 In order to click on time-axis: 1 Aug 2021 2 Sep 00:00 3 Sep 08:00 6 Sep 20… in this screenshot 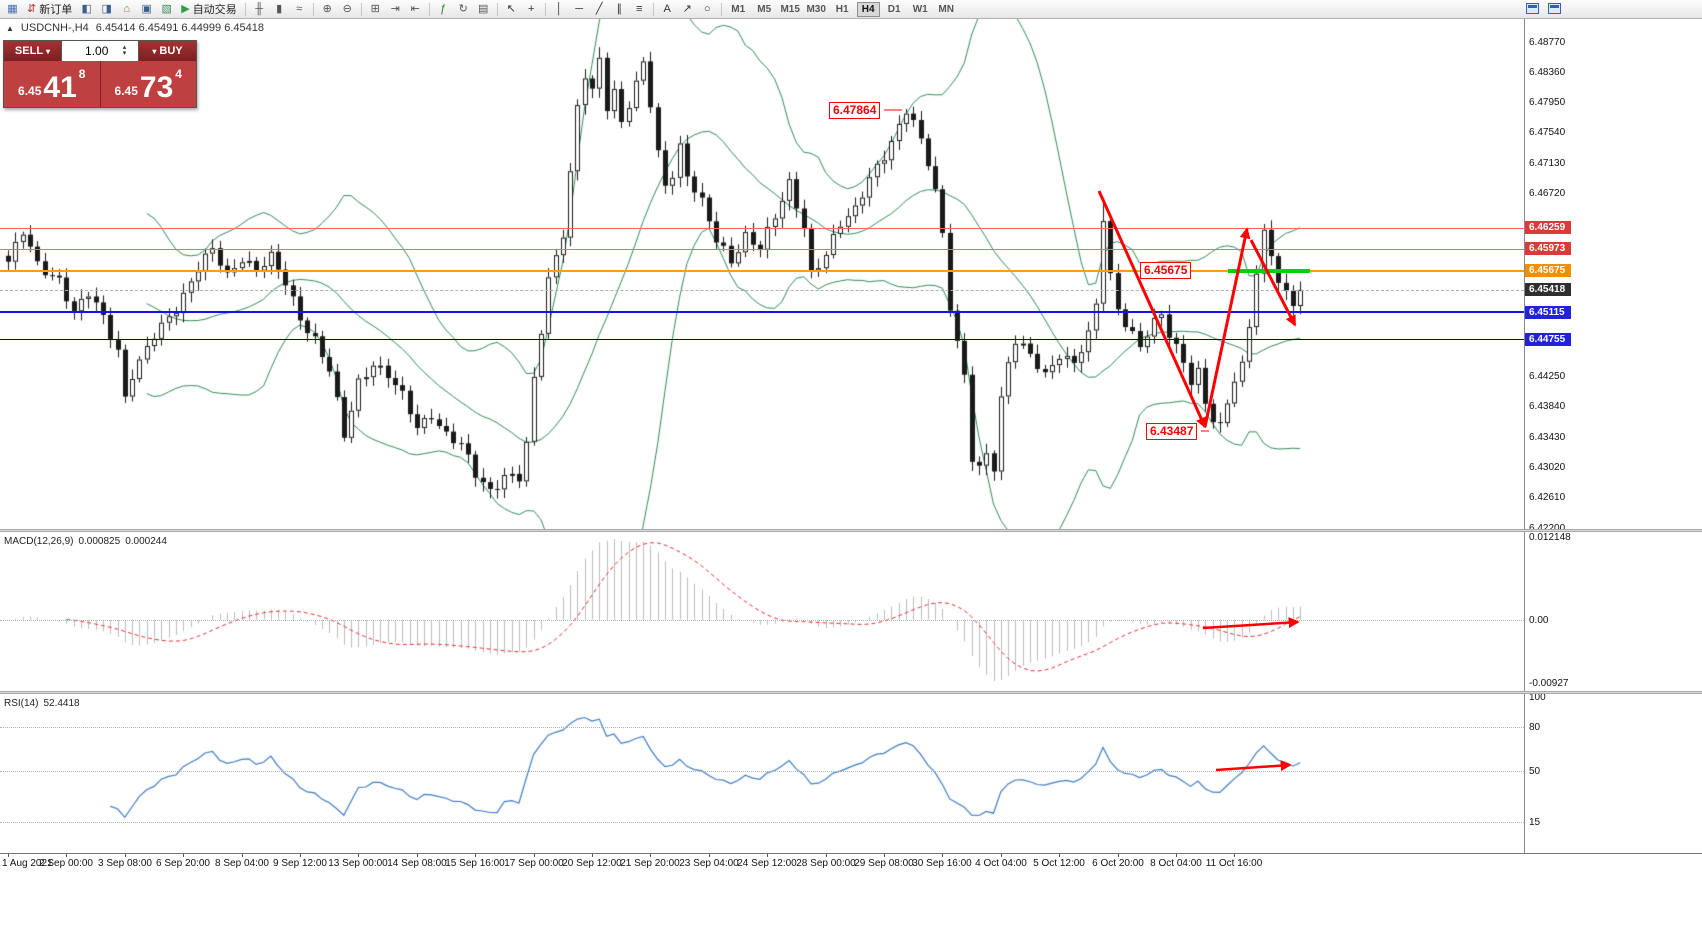, I will do `click(851, 863)`.